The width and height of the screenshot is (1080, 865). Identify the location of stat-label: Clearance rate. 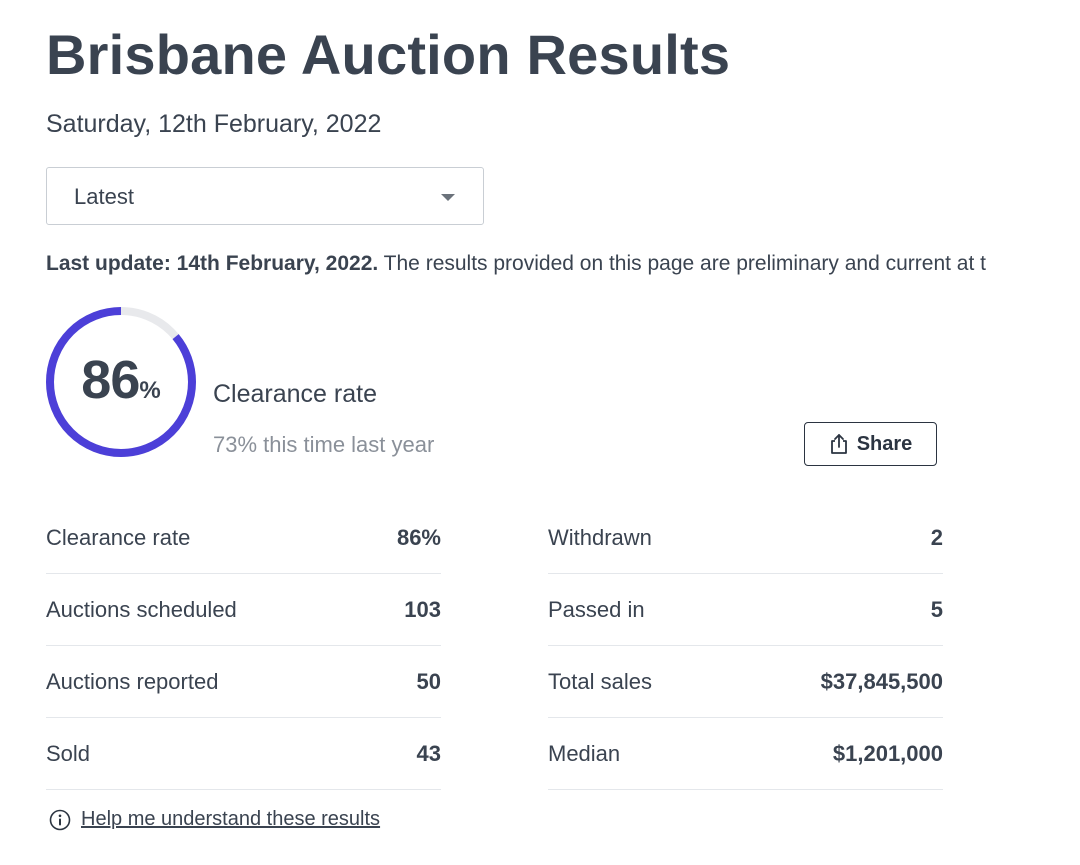
(118, 537).